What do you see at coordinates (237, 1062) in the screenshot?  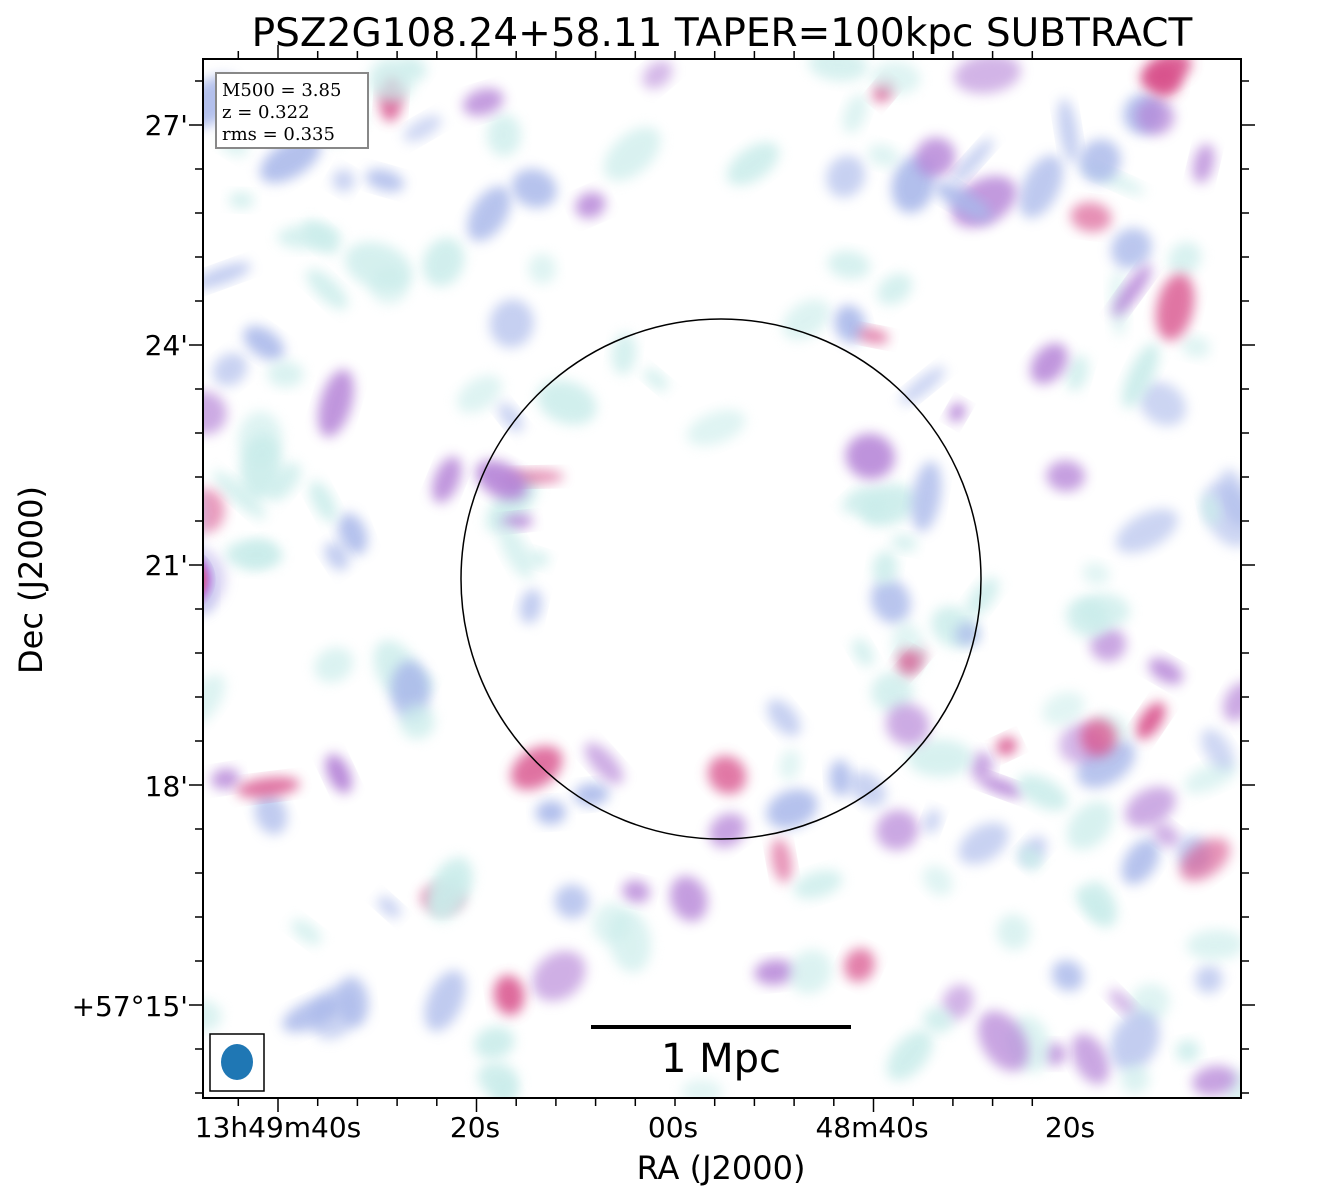 I see `beam-indicator` at bounding box center [237, 1062].